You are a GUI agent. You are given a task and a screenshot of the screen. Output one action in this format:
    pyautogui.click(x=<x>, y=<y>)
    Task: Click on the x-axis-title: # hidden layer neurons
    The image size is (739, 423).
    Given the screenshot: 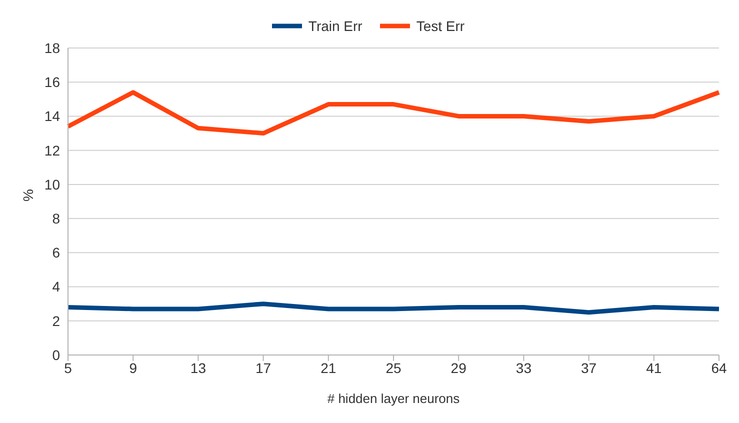 What is the action you would take?
    pyautogui.click(x=393, y=398)
    